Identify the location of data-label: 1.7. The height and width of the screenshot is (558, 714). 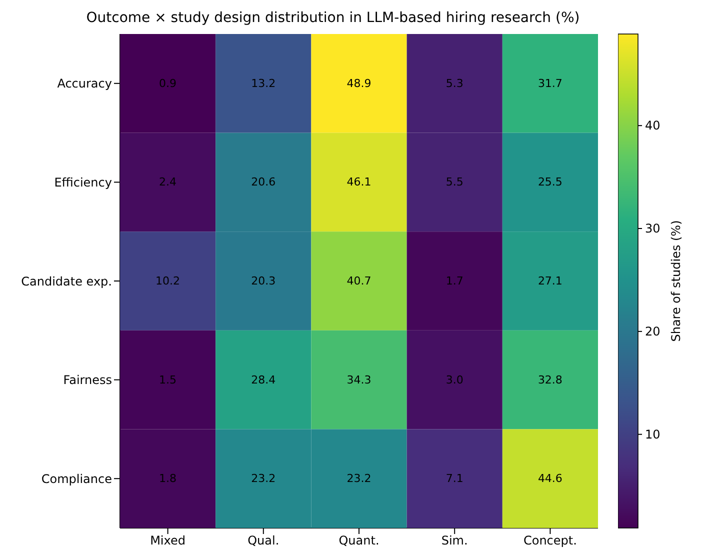
(455, 281).